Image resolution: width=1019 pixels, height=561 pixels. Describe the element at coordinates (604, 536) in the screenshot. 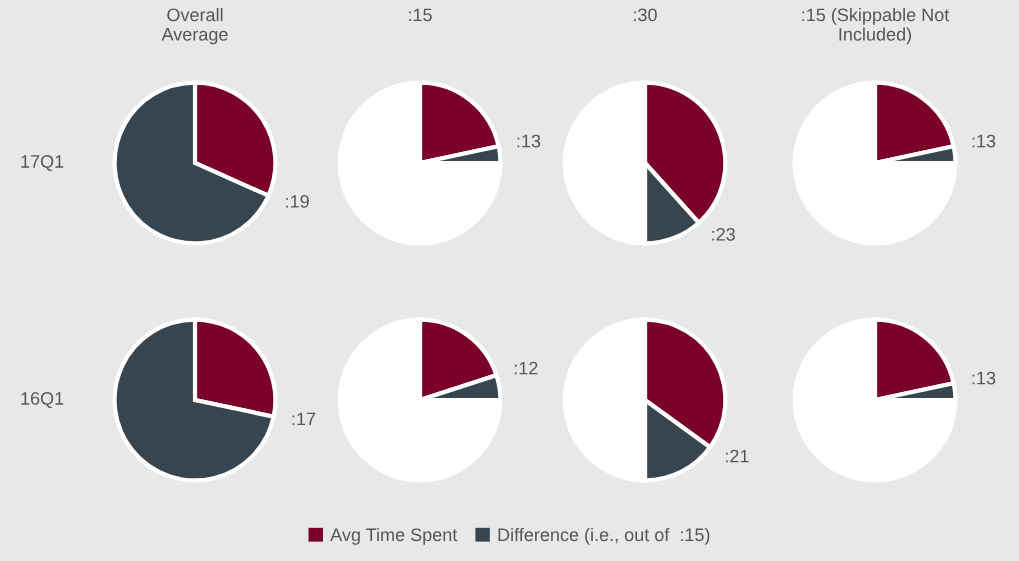

I see `legend-label: Difference (i.e., out of :15)` at that location.